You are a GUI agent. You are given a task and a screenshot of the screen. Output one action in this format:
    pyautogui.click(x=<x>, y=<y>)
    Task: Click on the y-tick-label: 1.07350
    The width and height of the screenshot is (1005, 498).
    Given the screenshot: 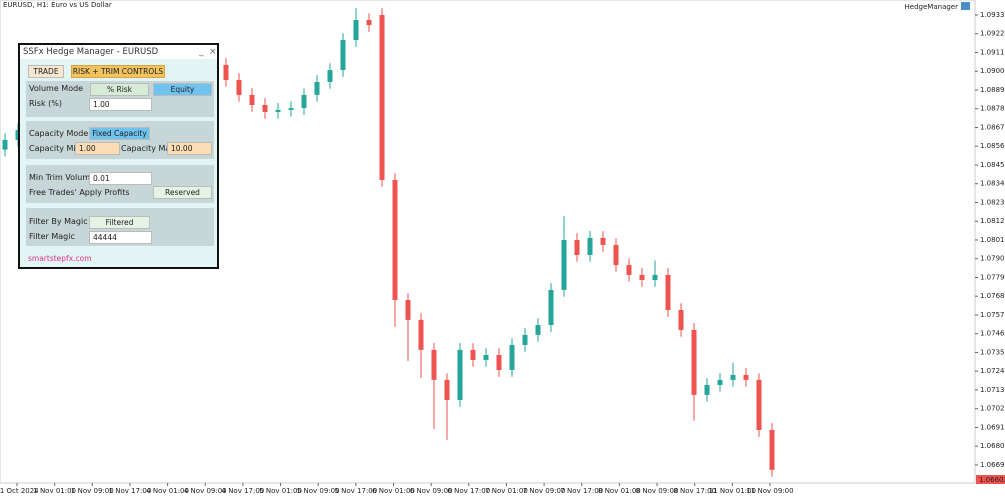 What is the action you would take?
    pyautogui.click(x=992, y=352)
    